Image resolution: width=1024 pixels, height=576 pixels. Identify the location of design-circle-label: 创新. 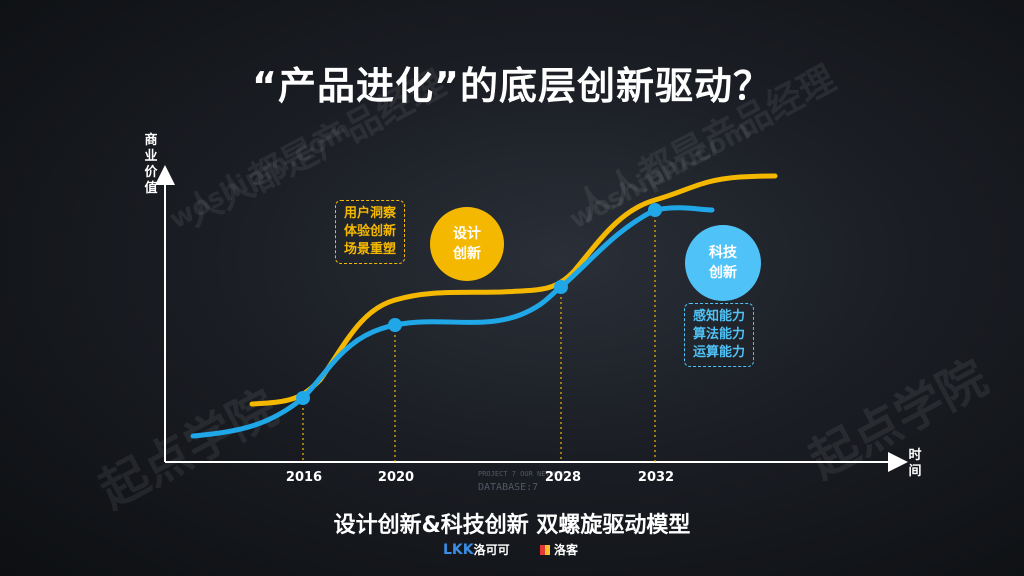
(467, 254).